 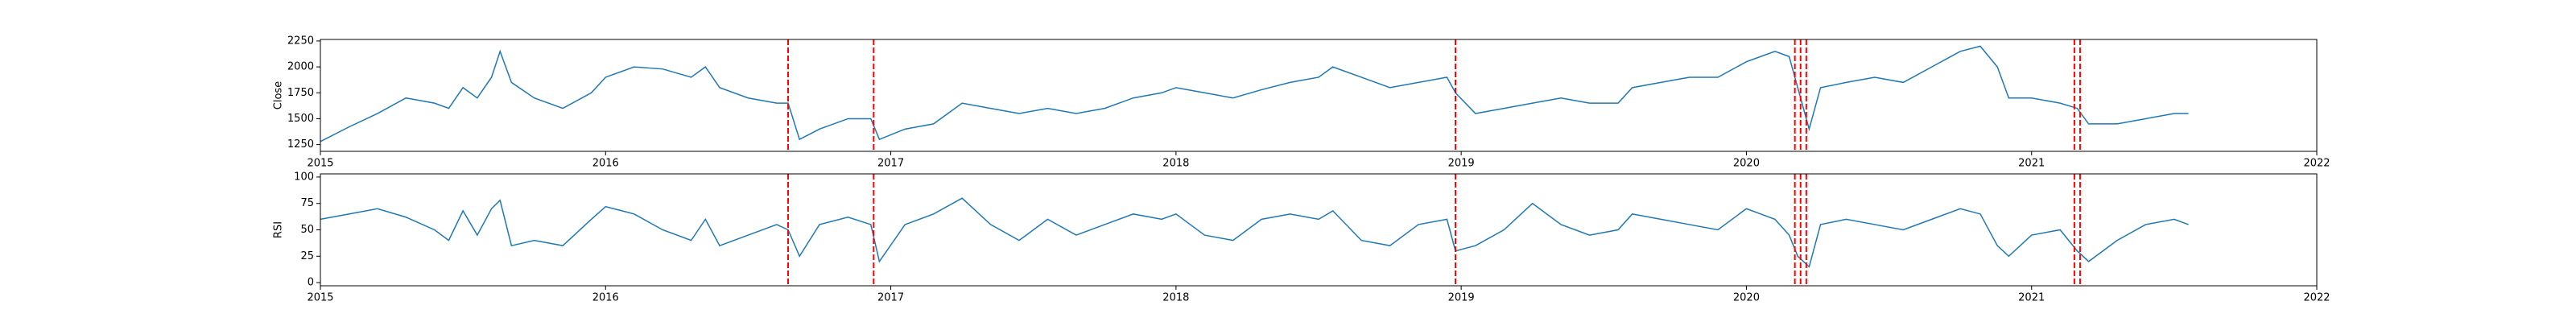 I want to click on y-axis-label: RSI, so click(x=279, y=229).